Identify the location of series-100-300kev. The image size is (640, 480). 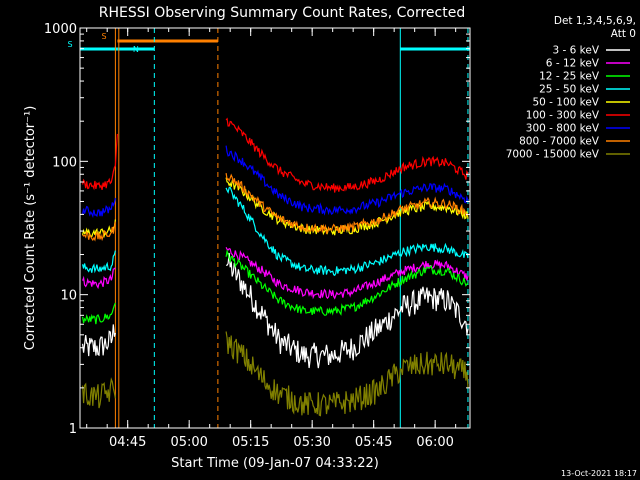
(275, 155).